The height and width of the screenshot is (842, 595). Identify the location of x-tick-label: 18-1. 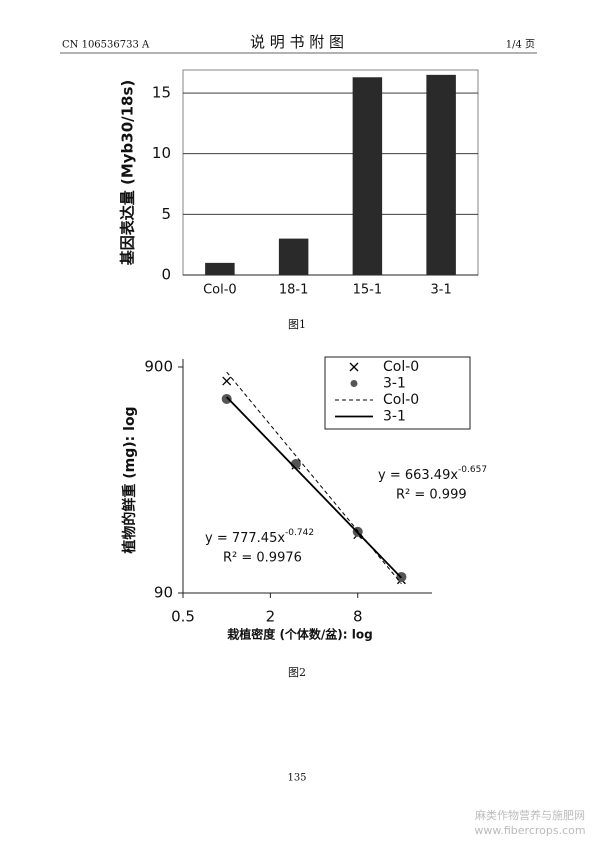
(294, 290).